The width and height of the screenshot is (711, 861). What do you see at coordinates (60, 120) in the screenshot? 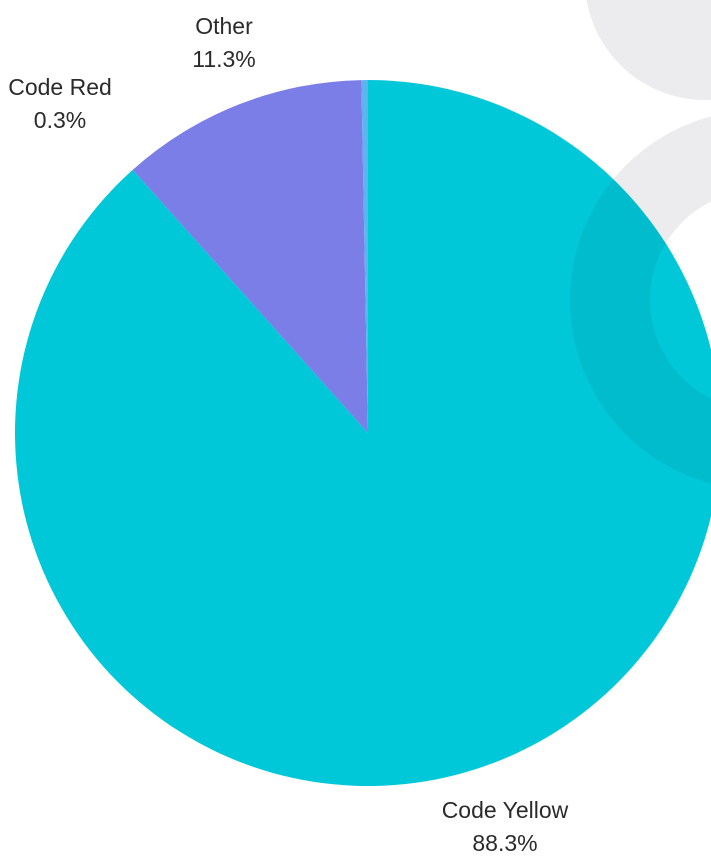
I see `slice-label-value: 0.3%` at bounding box center [60, 120].